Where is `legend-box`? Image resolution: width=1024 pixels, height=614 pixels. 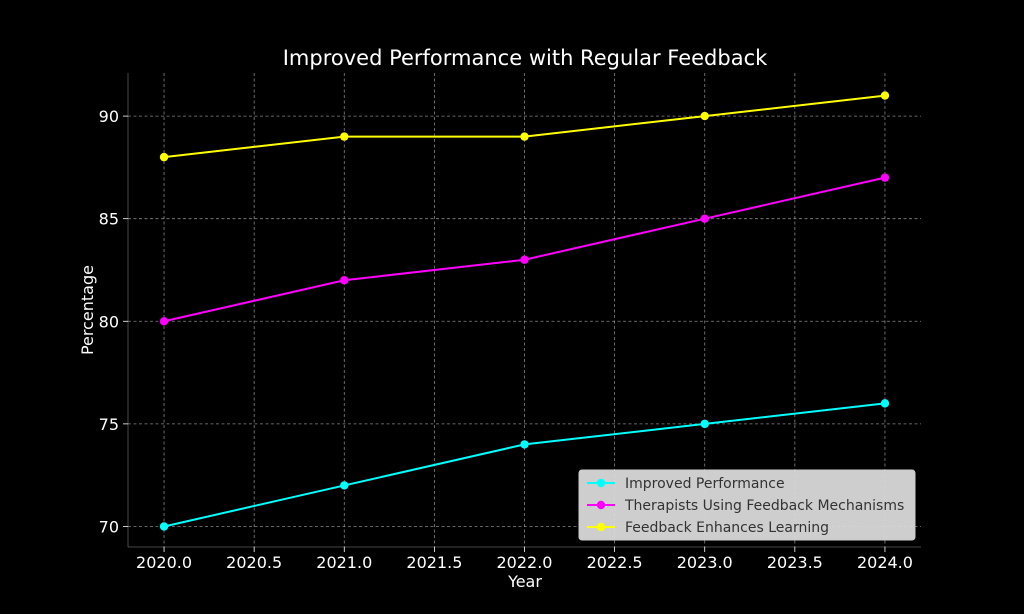 legend-box is located at coordinates (747, 505).